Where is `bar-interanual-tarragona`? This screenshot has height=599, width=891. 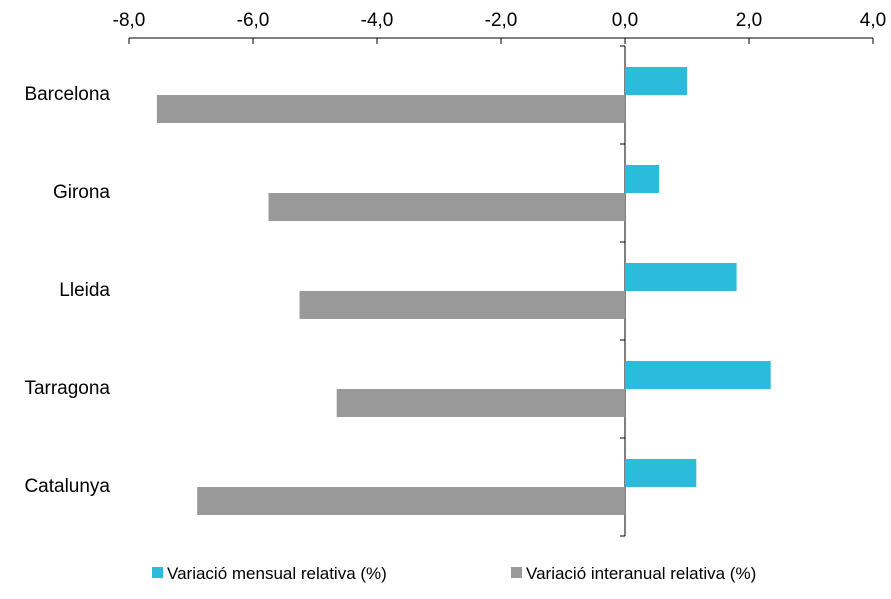 bar-interanual-tarragona is located at coordinates (480, 403).